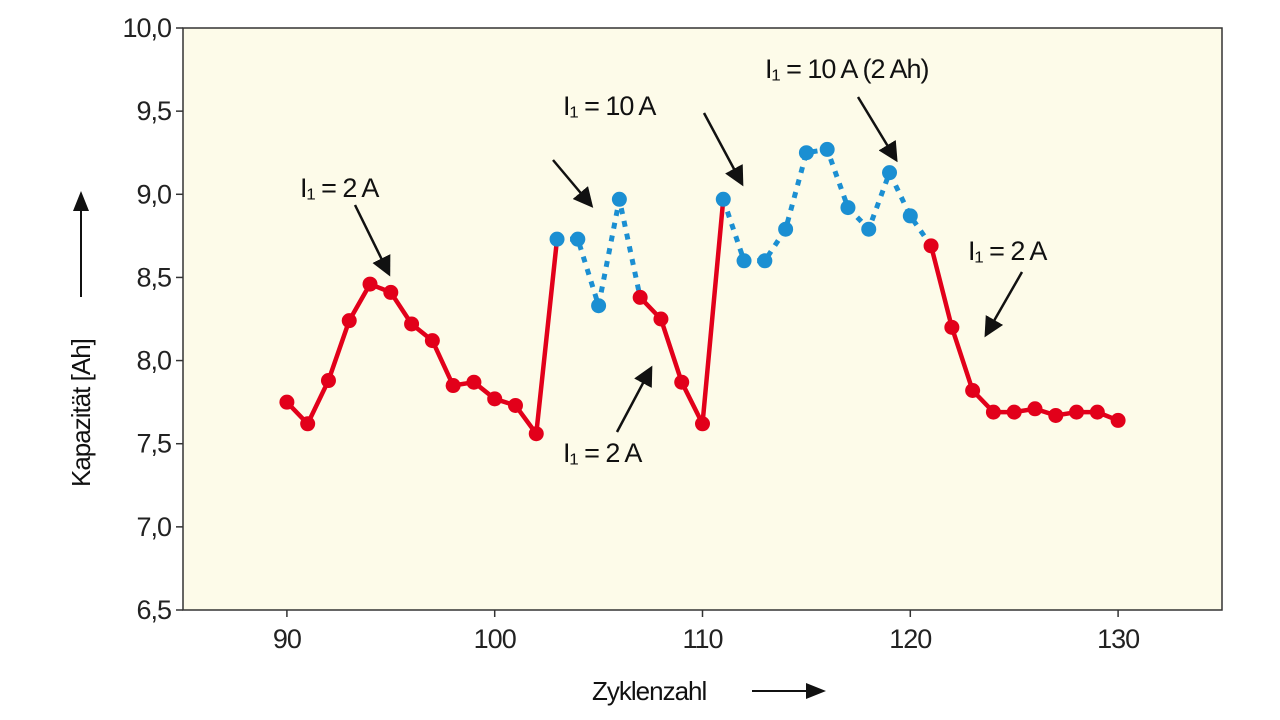  What do you see at coordinates (846, 69) in the screenshot?
I see `annotation-label: I₁ = 10 A (2 Ah)` at bounding box center [846, 69].